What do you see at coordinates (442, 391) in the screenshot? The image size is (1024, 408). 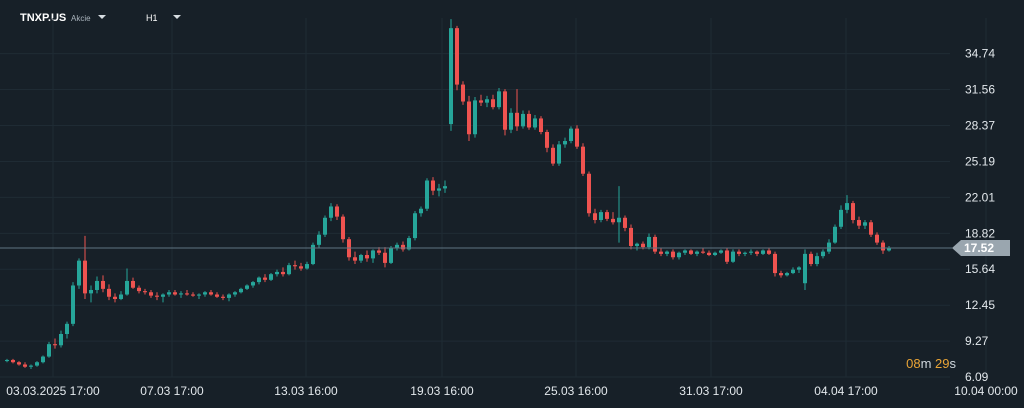 I see `x-tick-label: 19.03 16:00` at bounding box center [442, 391].